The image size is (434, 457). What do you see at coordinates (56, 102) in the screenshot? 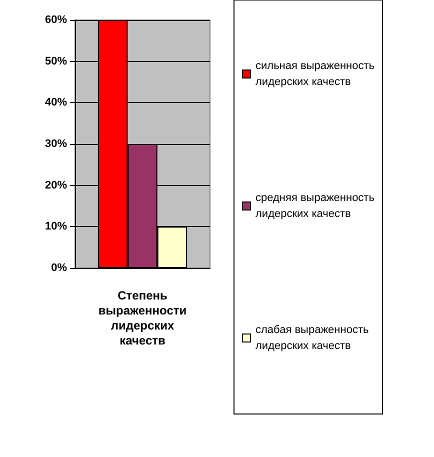
I see `y-tick-label: 40%` at bounding box center [56, 102].